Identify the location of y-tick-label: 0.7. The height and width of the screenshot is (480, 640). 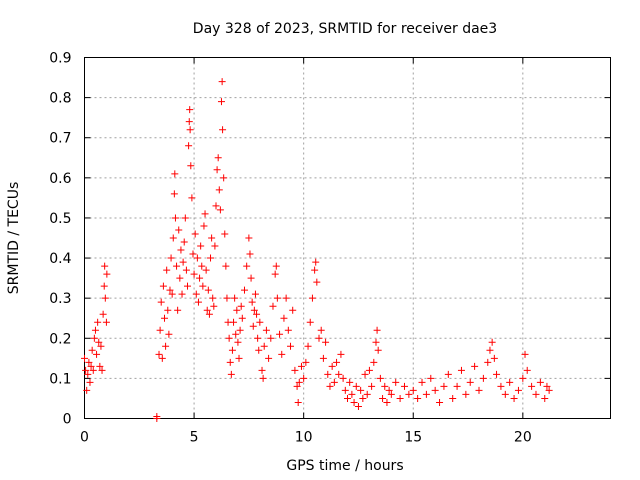
(60, 139).